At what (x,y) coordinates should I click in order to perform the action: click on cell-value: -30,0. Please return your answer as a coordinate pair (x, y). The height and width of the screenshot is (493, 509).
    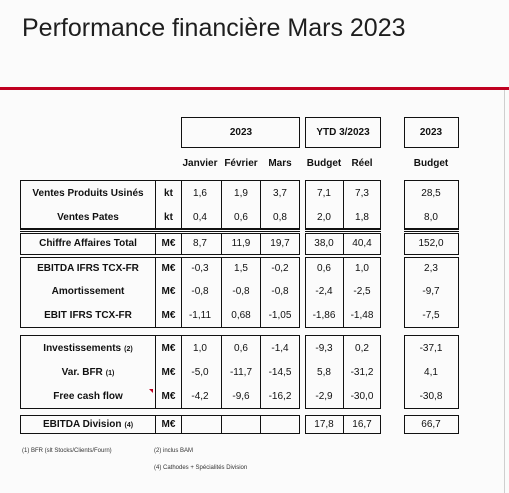
    Looking at the image, I should click on (362, 396).